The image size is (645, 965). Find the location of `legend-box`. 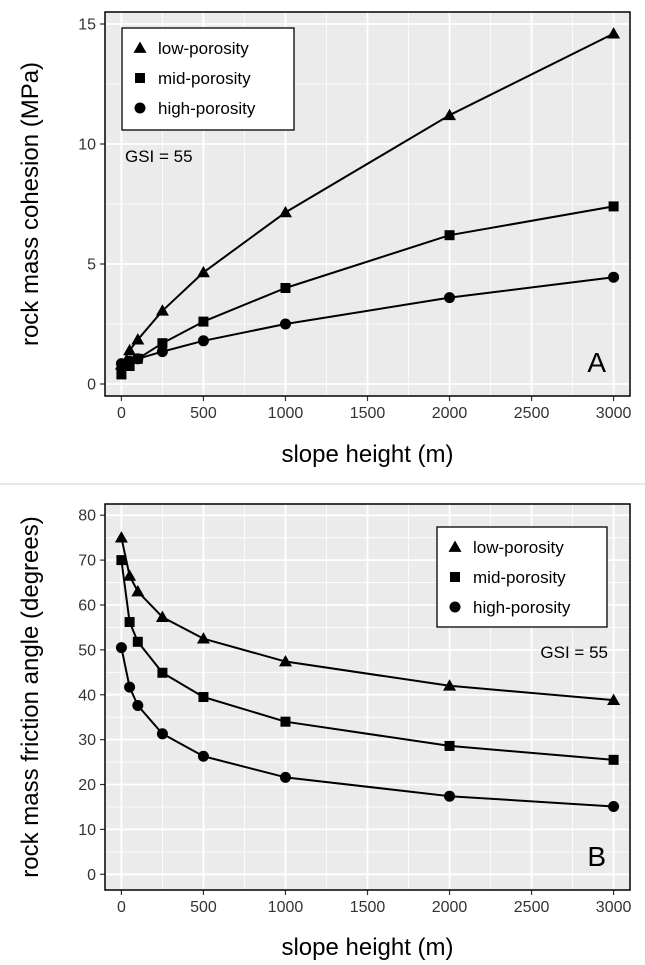

legend-box is located at coordinates (208, 79).